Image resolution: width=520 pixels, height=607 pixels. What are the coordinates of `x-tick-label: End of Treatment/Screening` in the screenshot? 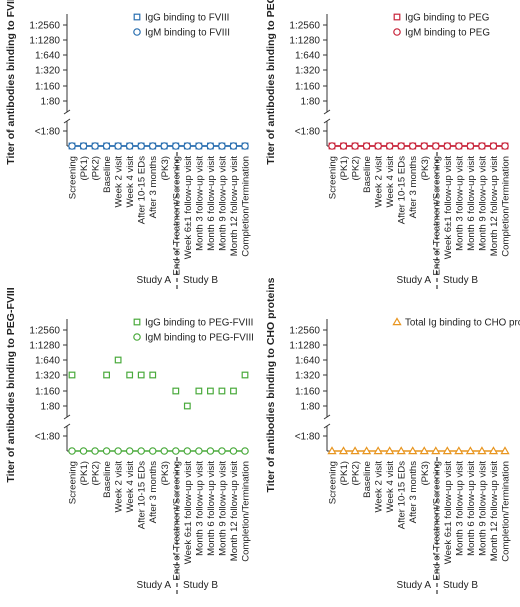 It's located at (176, 215).